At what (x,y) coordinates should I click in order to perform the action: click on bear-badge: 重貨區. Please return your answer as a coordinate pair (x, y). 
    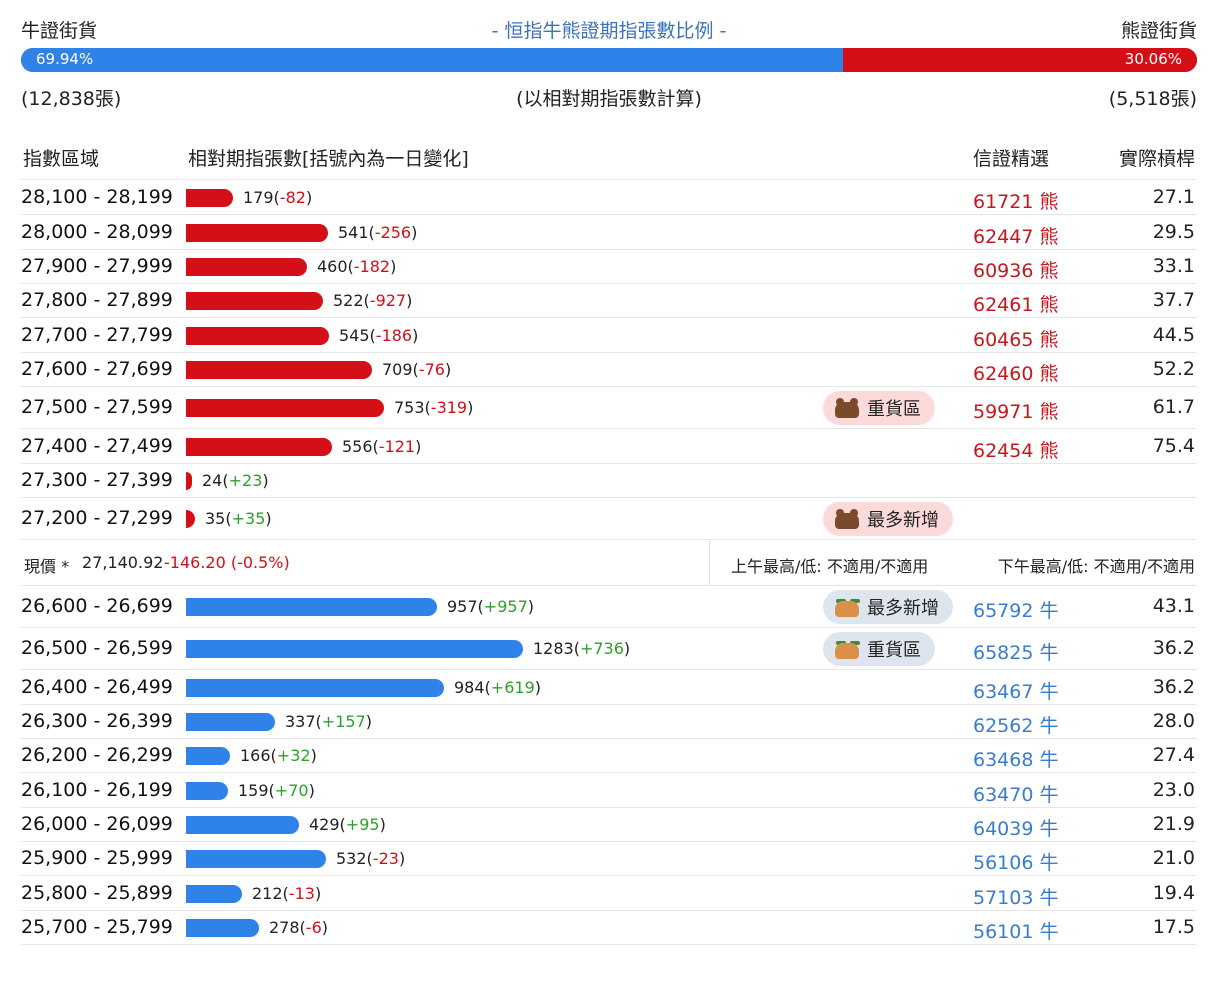
    Looking at the image, I should click on (879, 408).